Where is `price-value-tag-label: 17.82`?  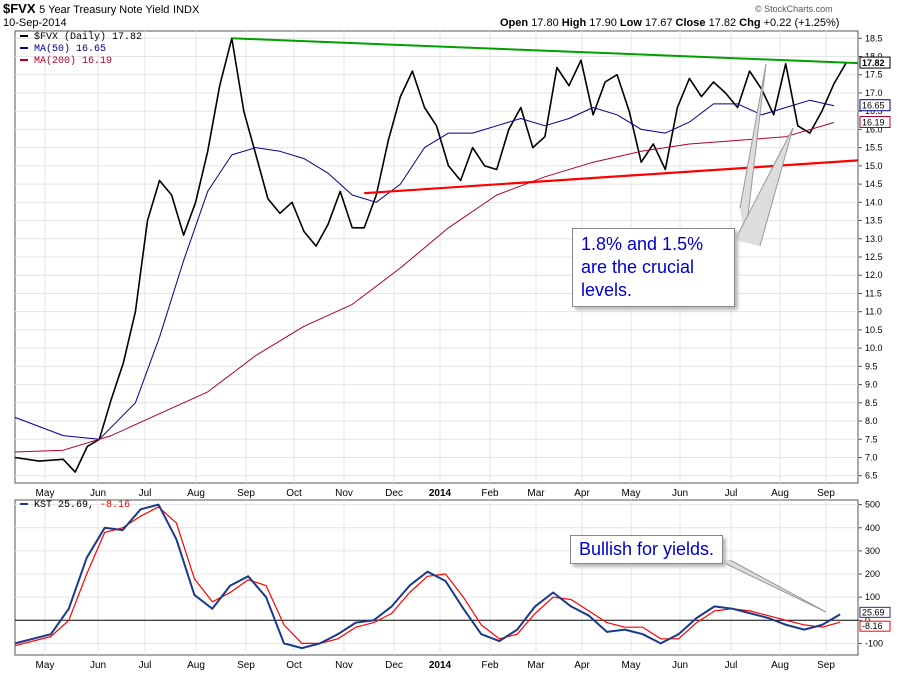
price-value-tag-label: 17.82 is located at coordinates (873, 63).